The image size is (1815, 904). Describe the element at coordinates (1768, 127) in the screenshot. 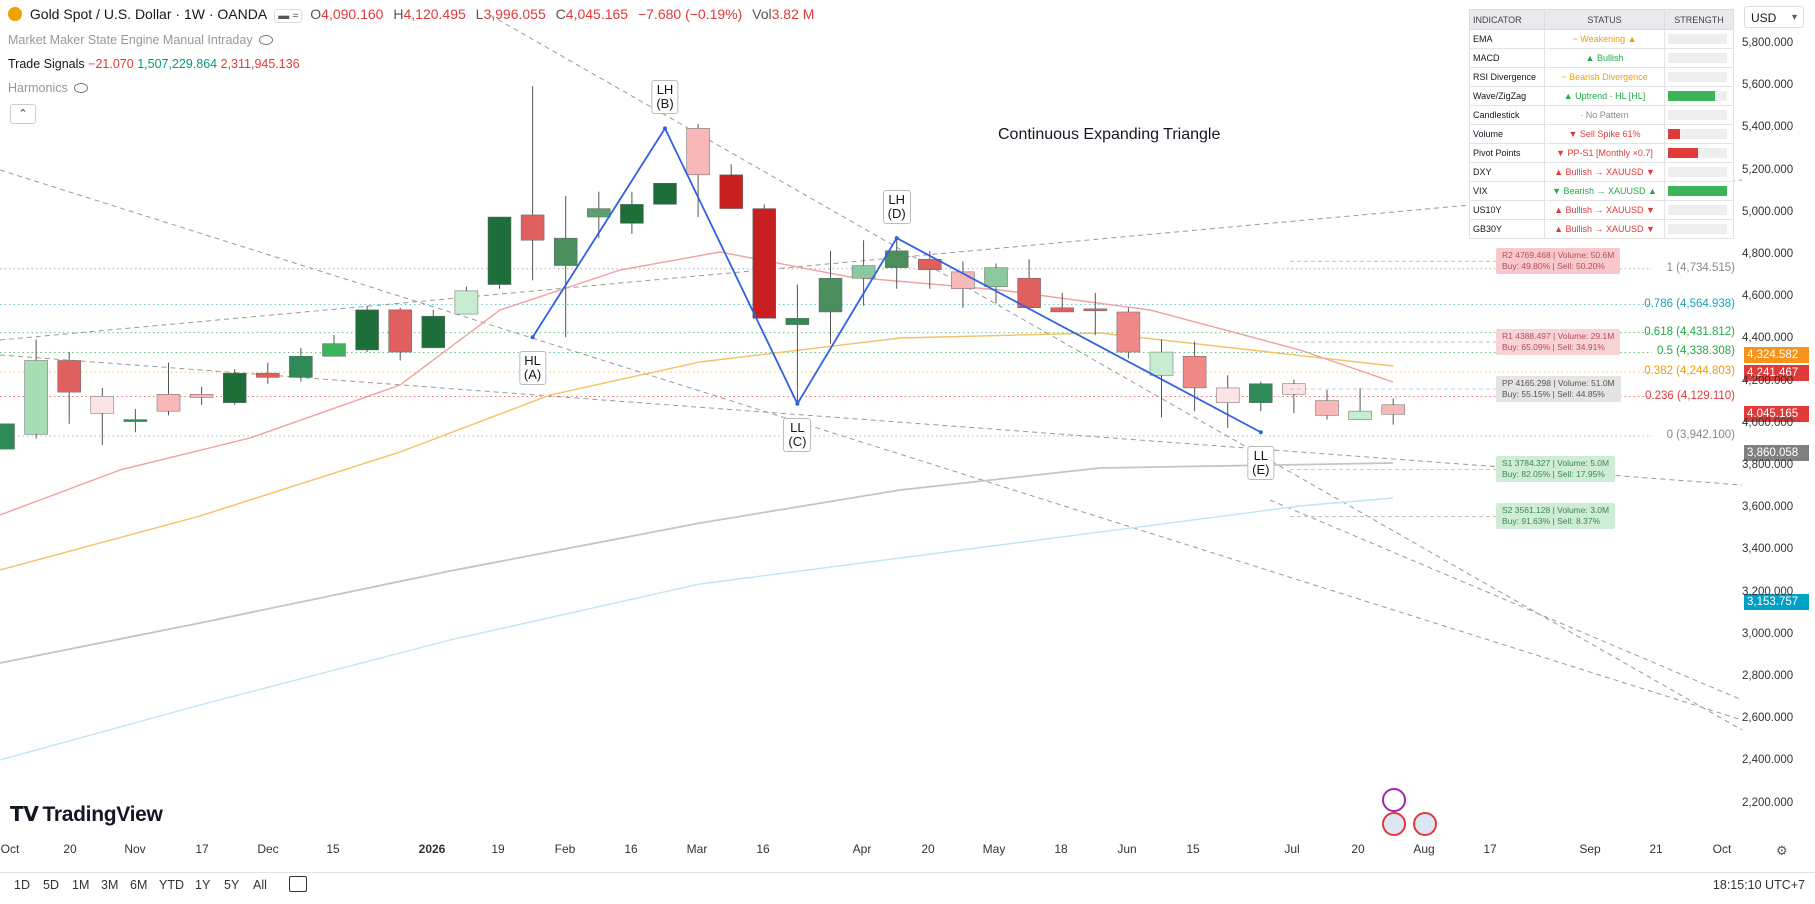

I see `price-tick-label: 5,400.000` at that location.